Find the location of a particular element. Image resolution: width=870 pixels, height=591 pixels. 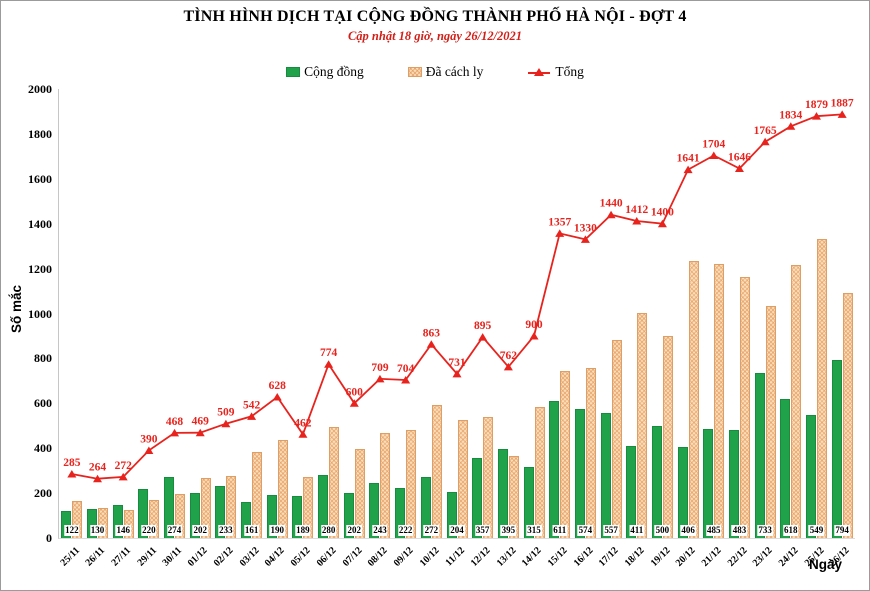

line-value-label: 1765 is located at coordinates (765, 131).